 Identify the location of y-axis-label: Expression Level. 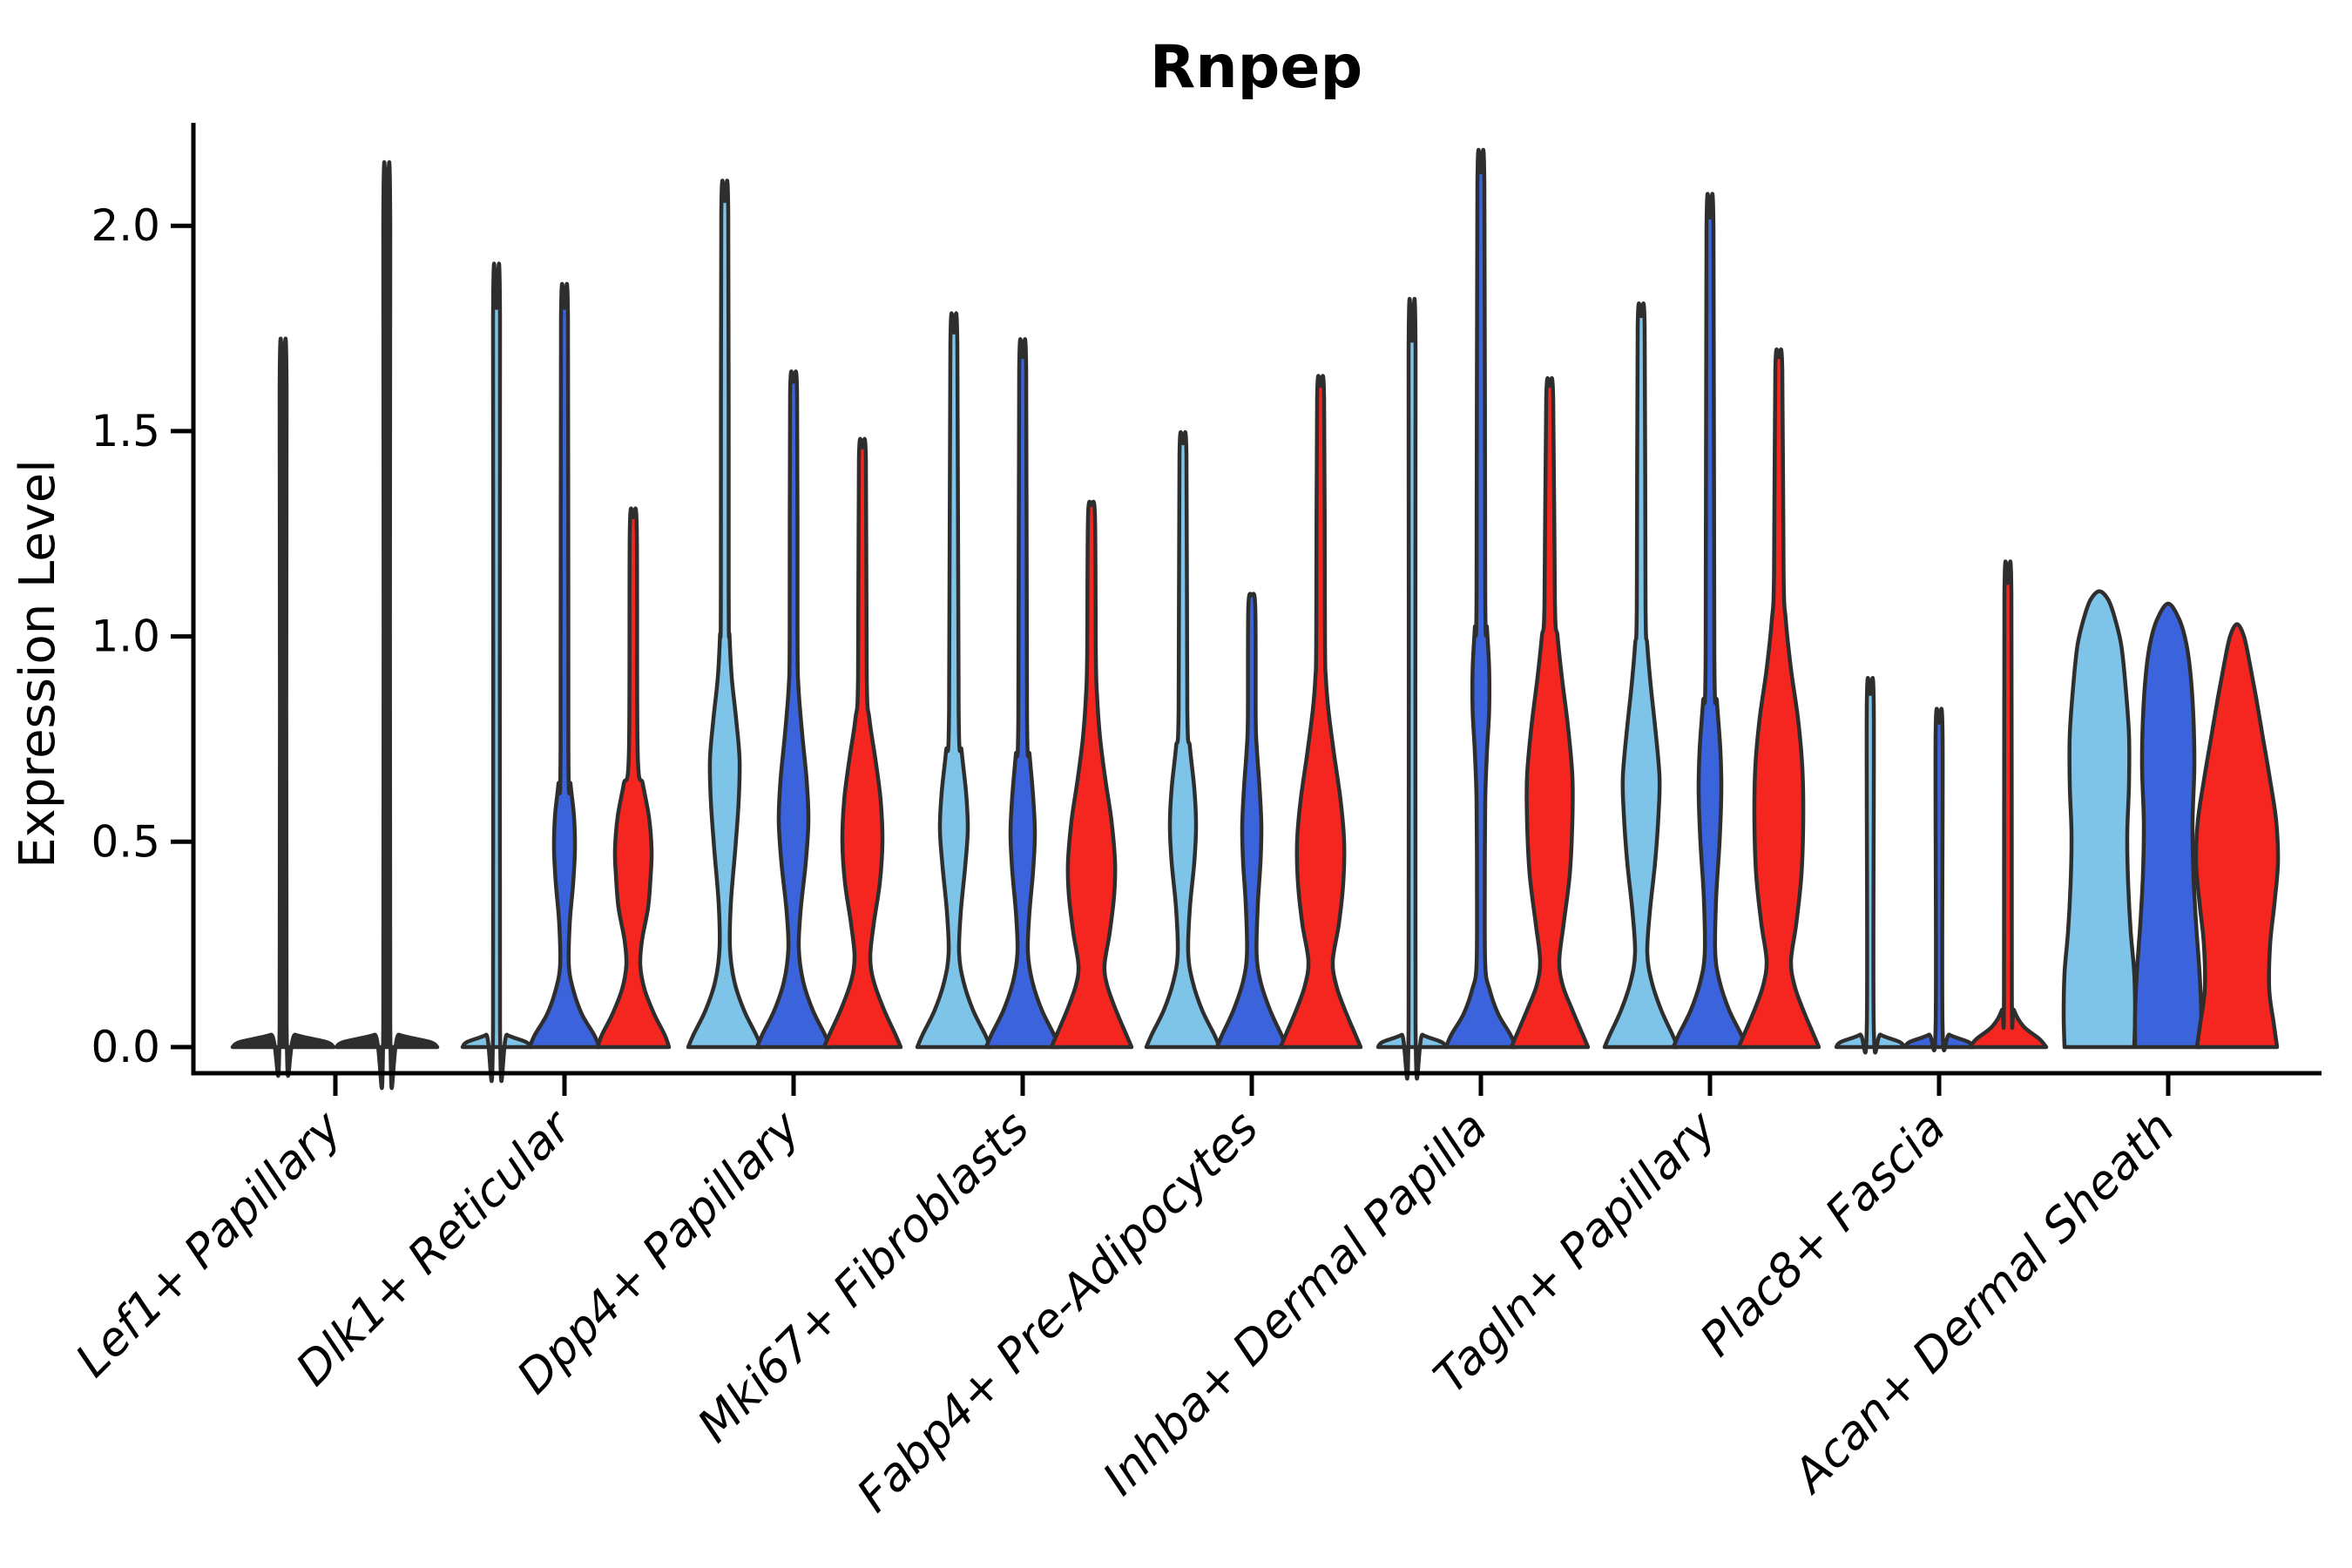
(38, 663).